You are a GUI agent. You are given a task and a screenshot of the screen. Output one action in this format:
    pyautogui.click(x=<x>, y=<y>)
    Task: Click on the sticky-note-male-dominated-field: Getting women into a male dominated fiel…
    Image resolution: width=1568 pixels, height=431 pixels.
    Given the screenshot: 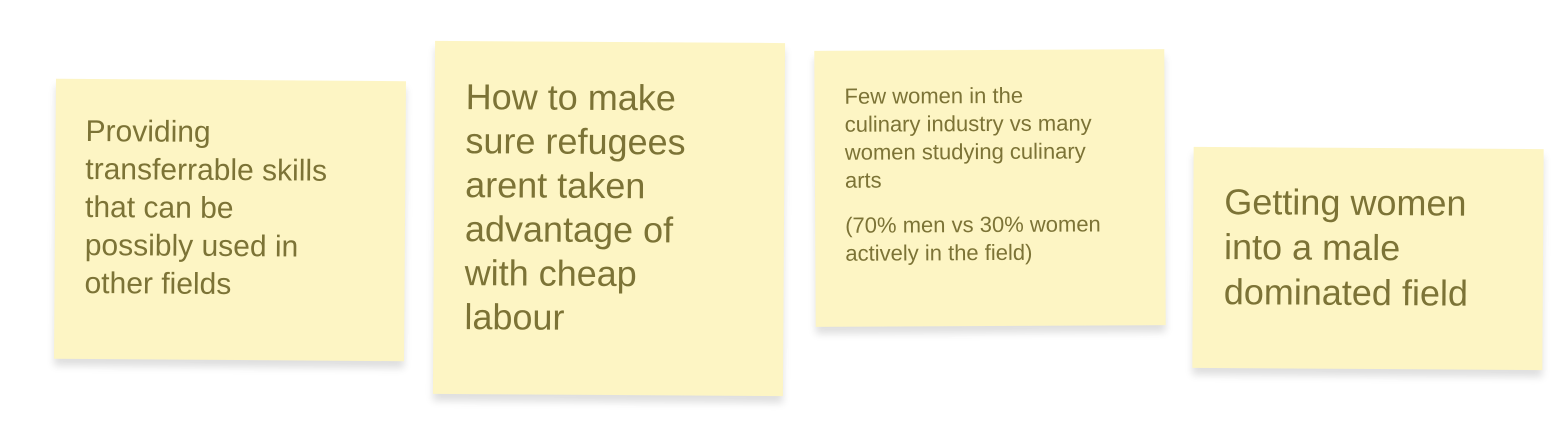 What is the action you would take?
    pyautogui.click(x=1368, y=258)
    